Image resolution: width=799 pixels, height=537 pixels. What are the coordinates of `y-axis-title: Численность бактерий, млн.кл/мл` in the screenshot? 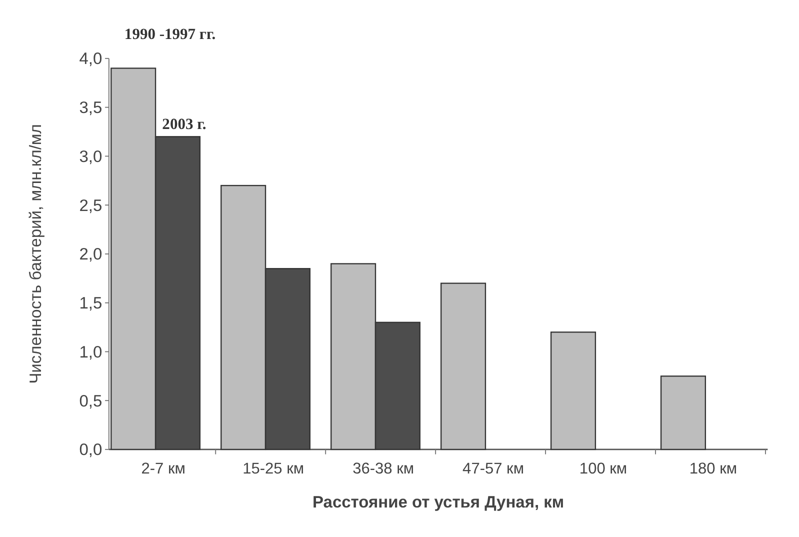 It's located at (36, 254).